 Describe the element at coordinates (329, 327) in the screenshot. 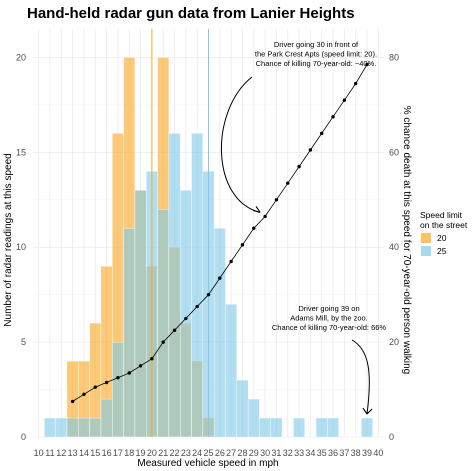

I see `annotation-39mph-text: Chance of killing 70-year-old: 66%` at that location.